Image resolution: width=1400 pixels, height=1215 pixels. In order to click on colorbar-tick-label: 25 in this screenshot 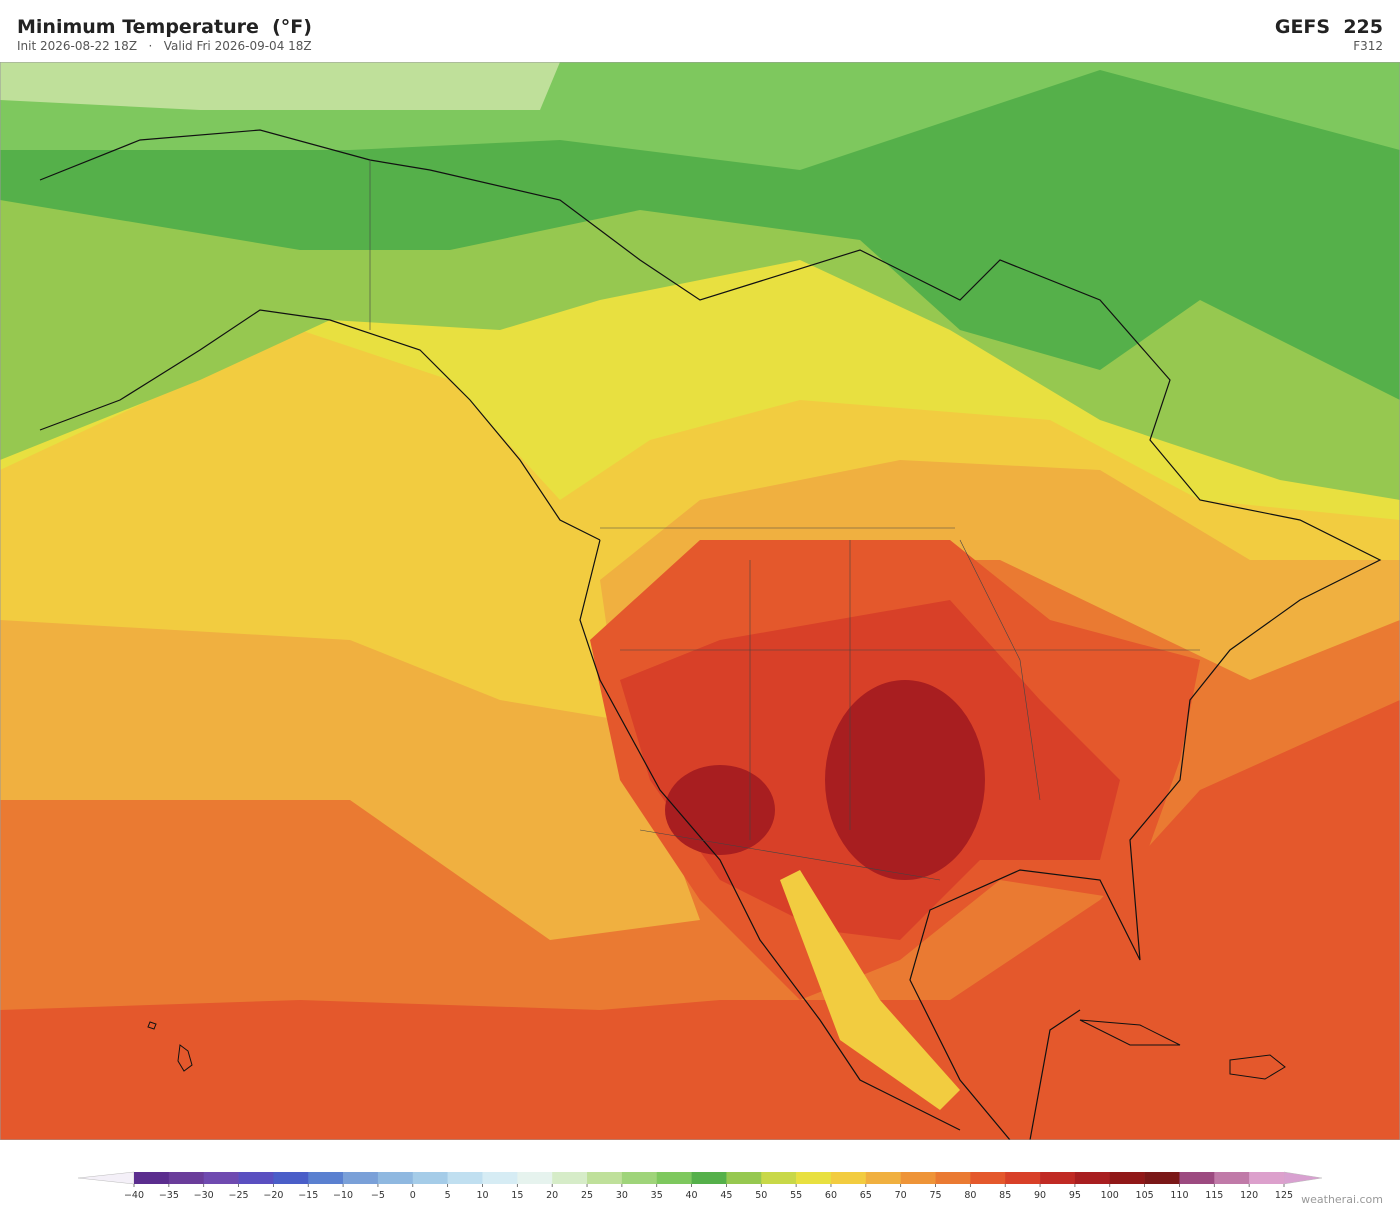, I will do `click(587, 1195)`.